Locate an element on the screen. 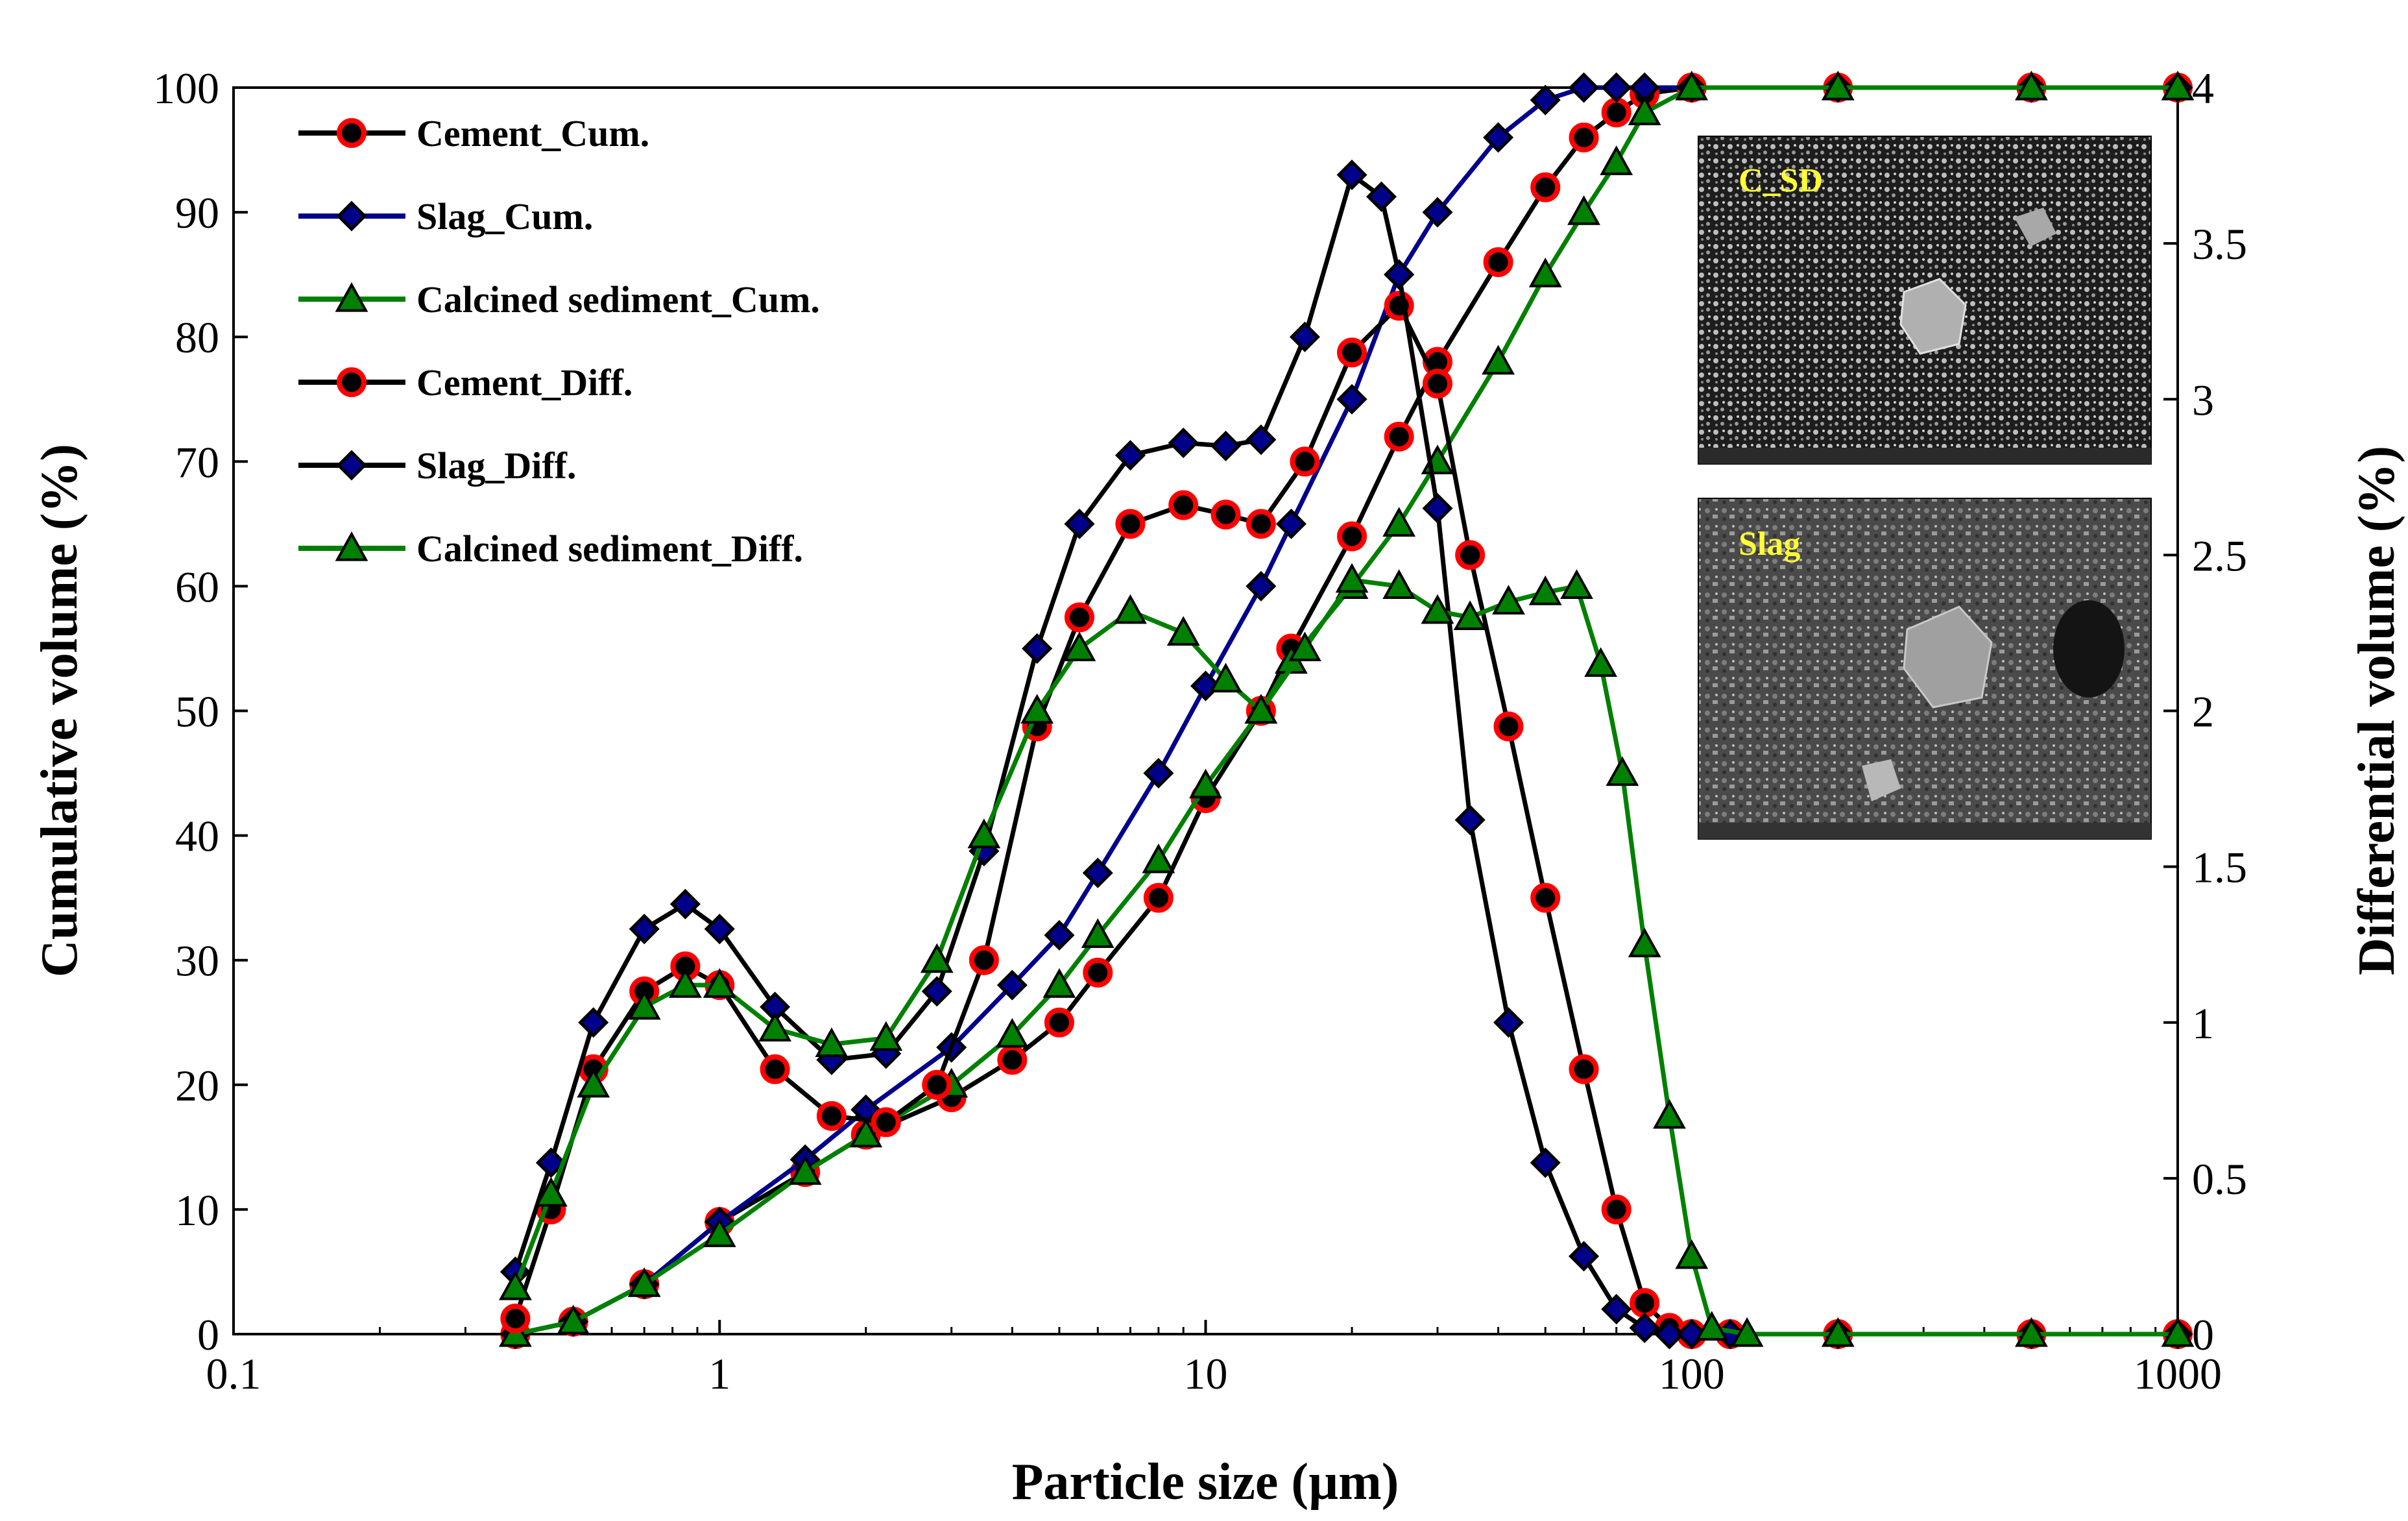 The width and height of the screenshot is (2408, 1521). x-tick-label: 0.1 is located at coordinates (233, 1374).